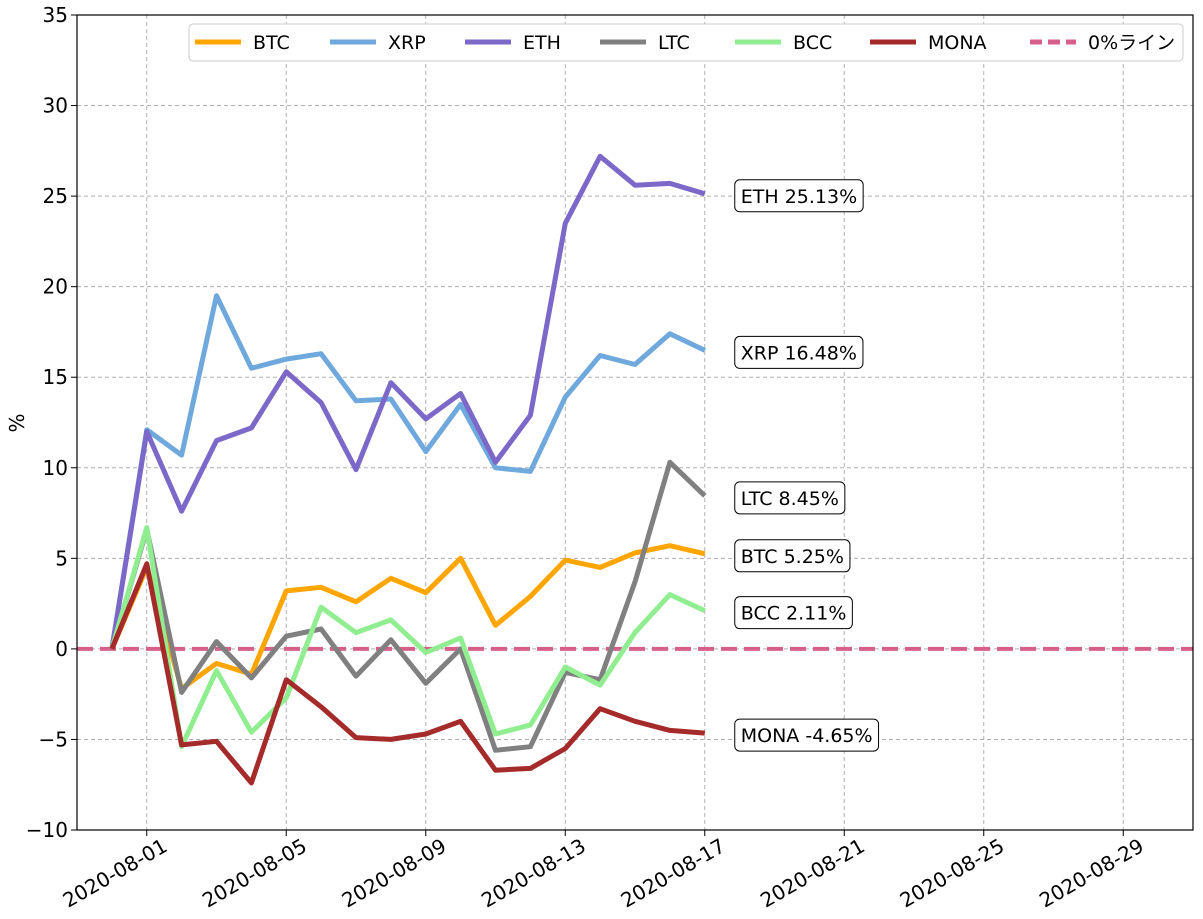 Image resolution: width=1203 pixels, height=919 pixels. What do you see at coordinates (55, 106) in the screenshot?
I see `y-tick-label: 30` at bounding box center [55, 106].